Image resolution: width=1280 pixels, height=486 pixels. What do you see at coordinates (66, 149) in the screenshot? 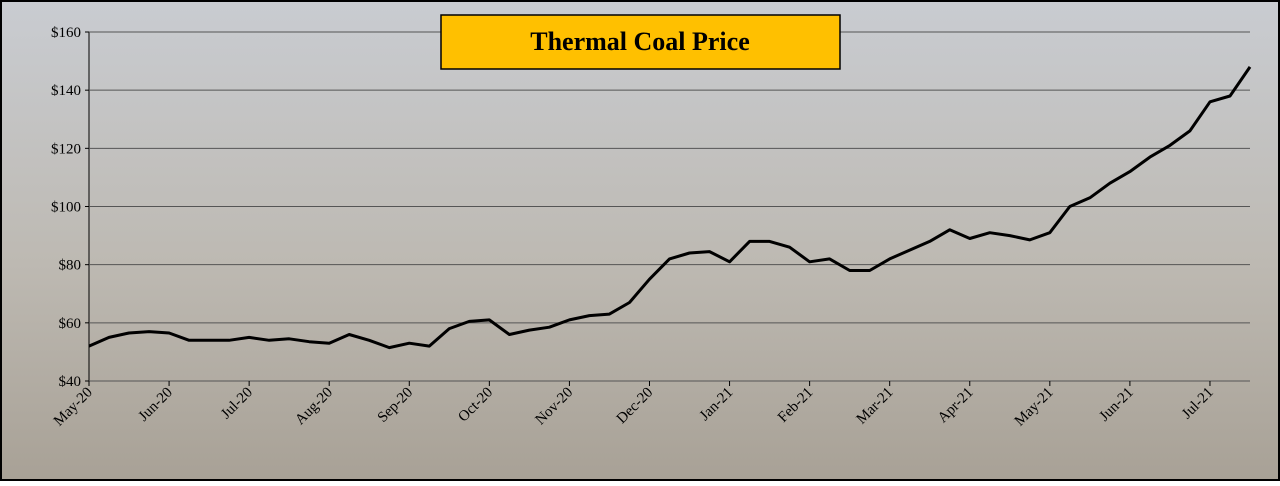
I see `y-tick-label: $120` at bounding box center [66, 149].